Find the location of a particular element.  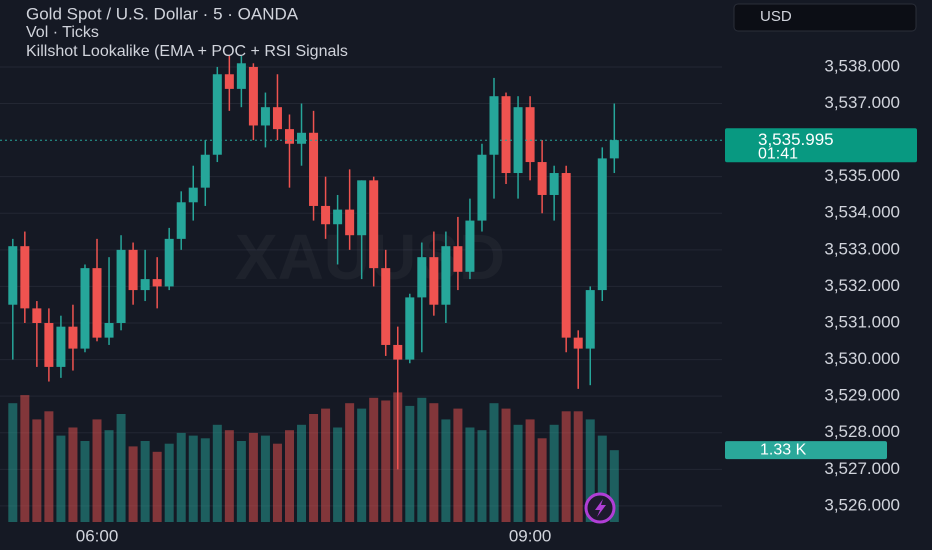

y-tick-label: 3,529.000 is located at coordinates (862, 395).